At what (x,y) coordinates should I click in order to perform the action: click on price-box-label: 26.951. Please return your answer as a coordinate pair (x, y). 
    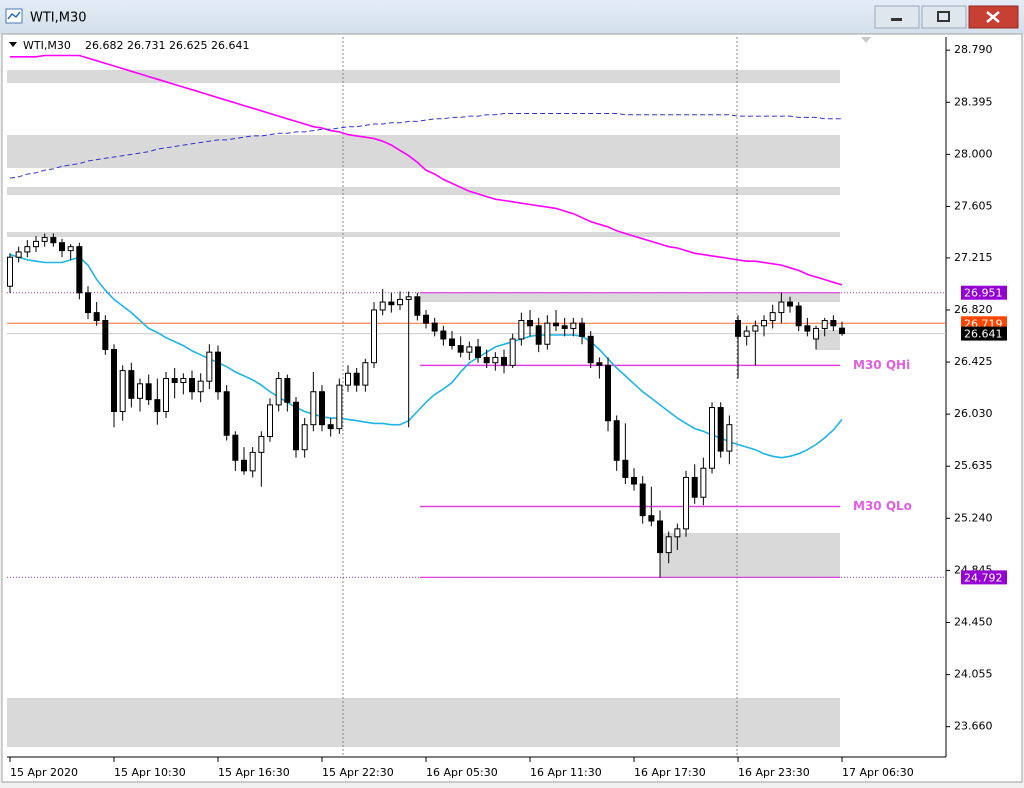
    Looking at the image, I should click on (983, 293).